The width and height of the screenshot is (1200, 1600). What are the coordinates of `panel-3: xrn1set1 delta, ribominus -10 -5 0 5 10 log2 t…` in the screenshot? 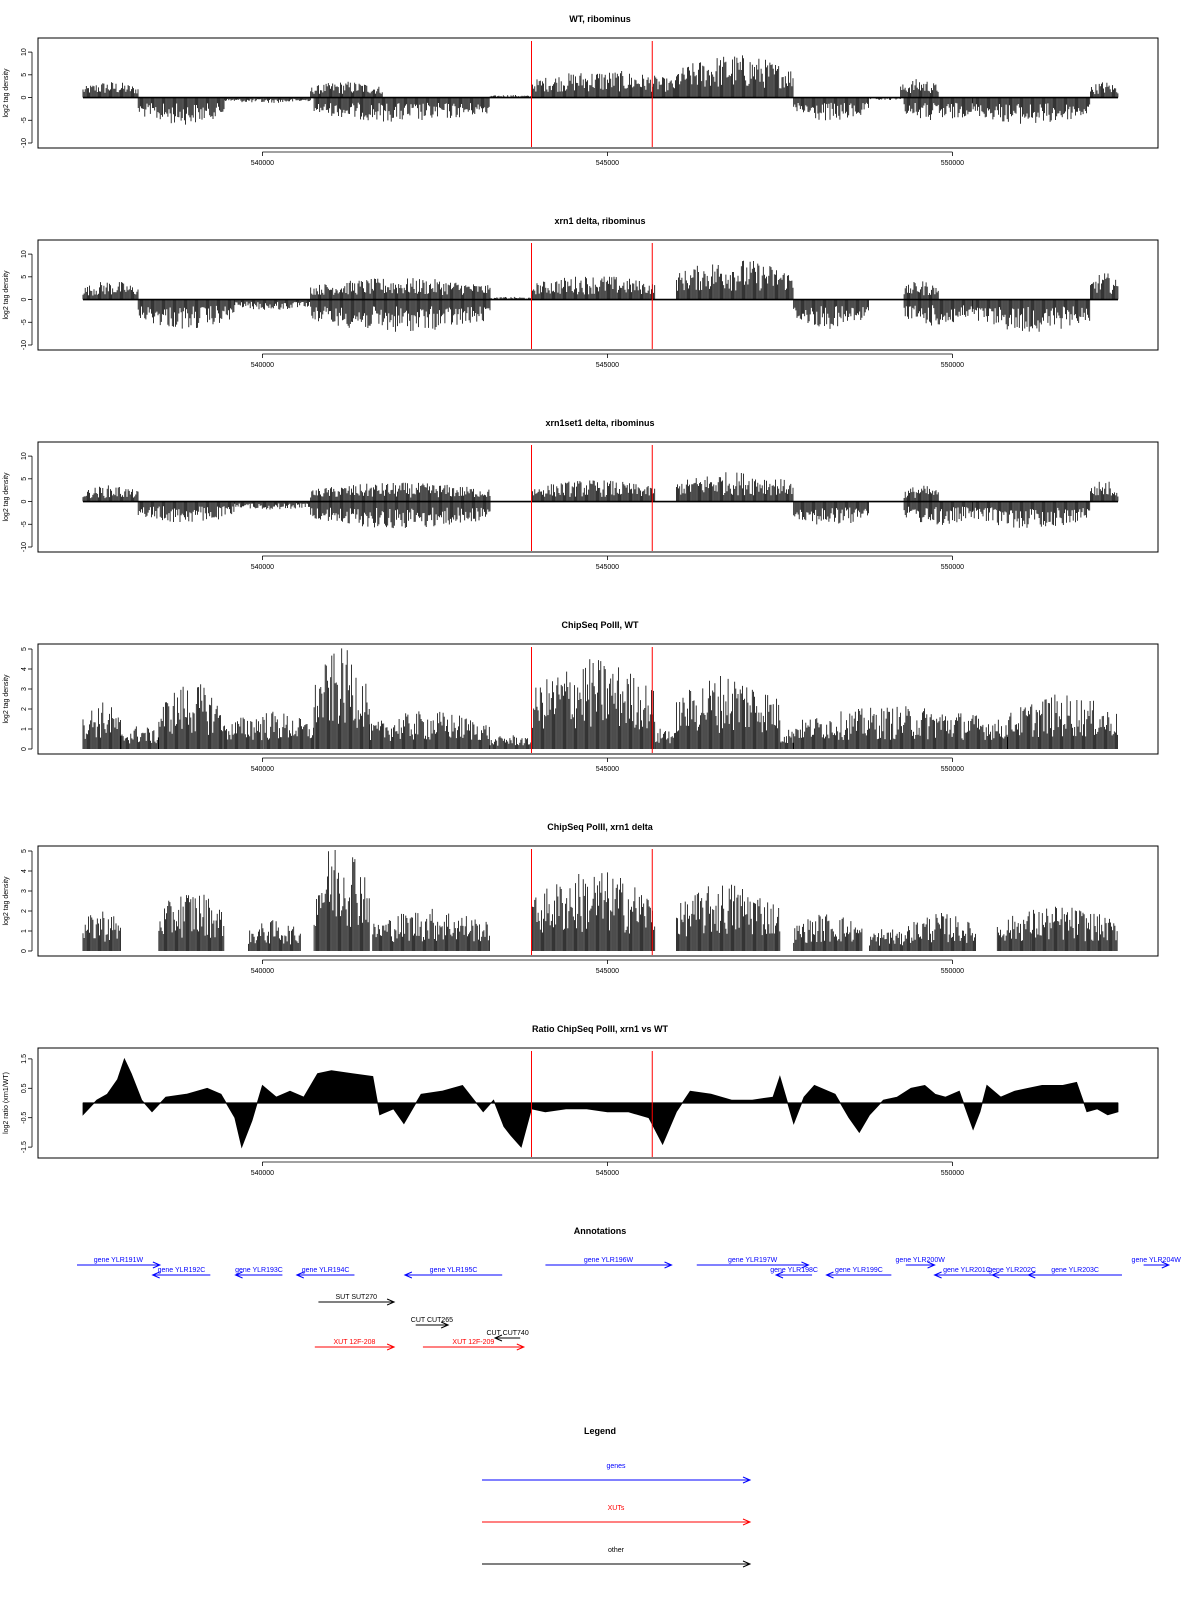 It's located at (581, 494).